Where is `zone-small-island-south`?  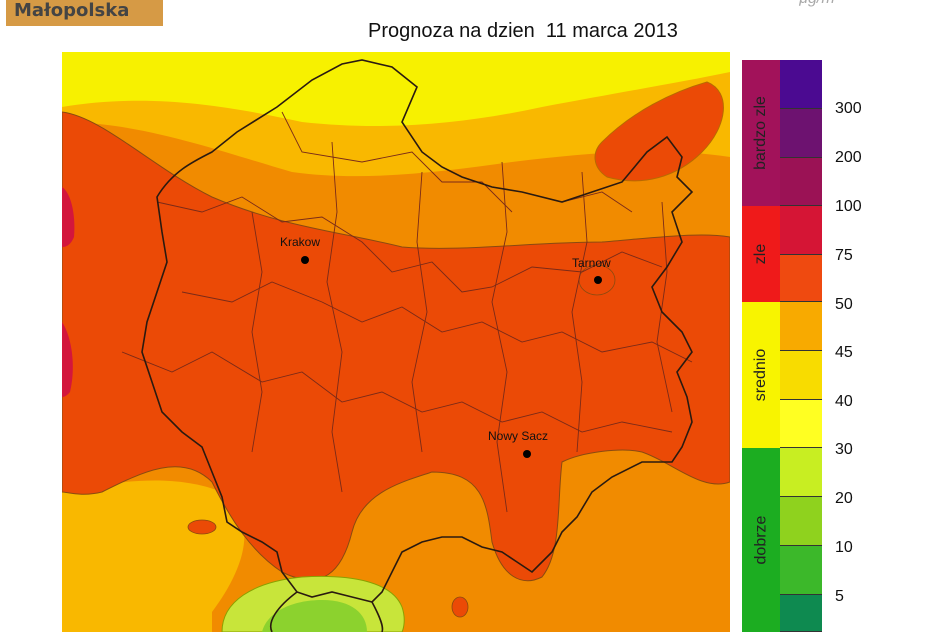 zone-small-island-south is located at coordinates (460, 607).